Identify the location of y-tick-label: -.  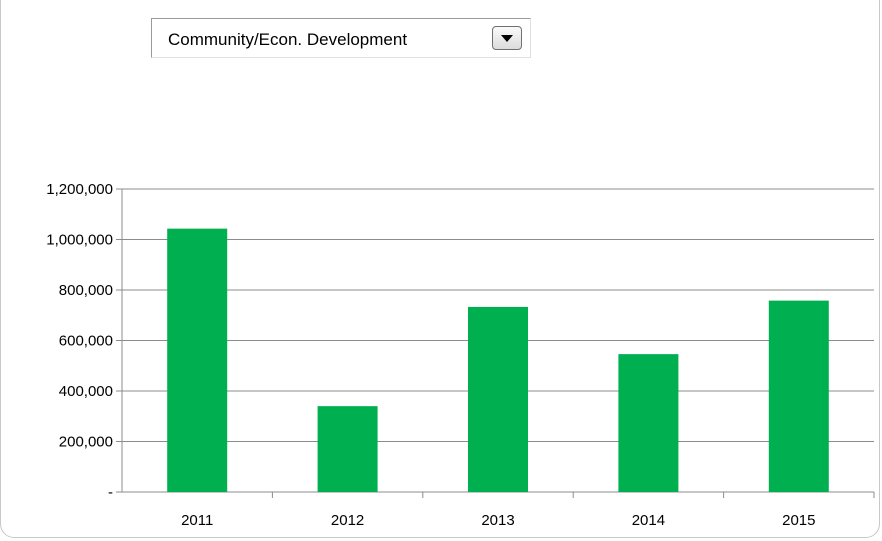
(110, 492).